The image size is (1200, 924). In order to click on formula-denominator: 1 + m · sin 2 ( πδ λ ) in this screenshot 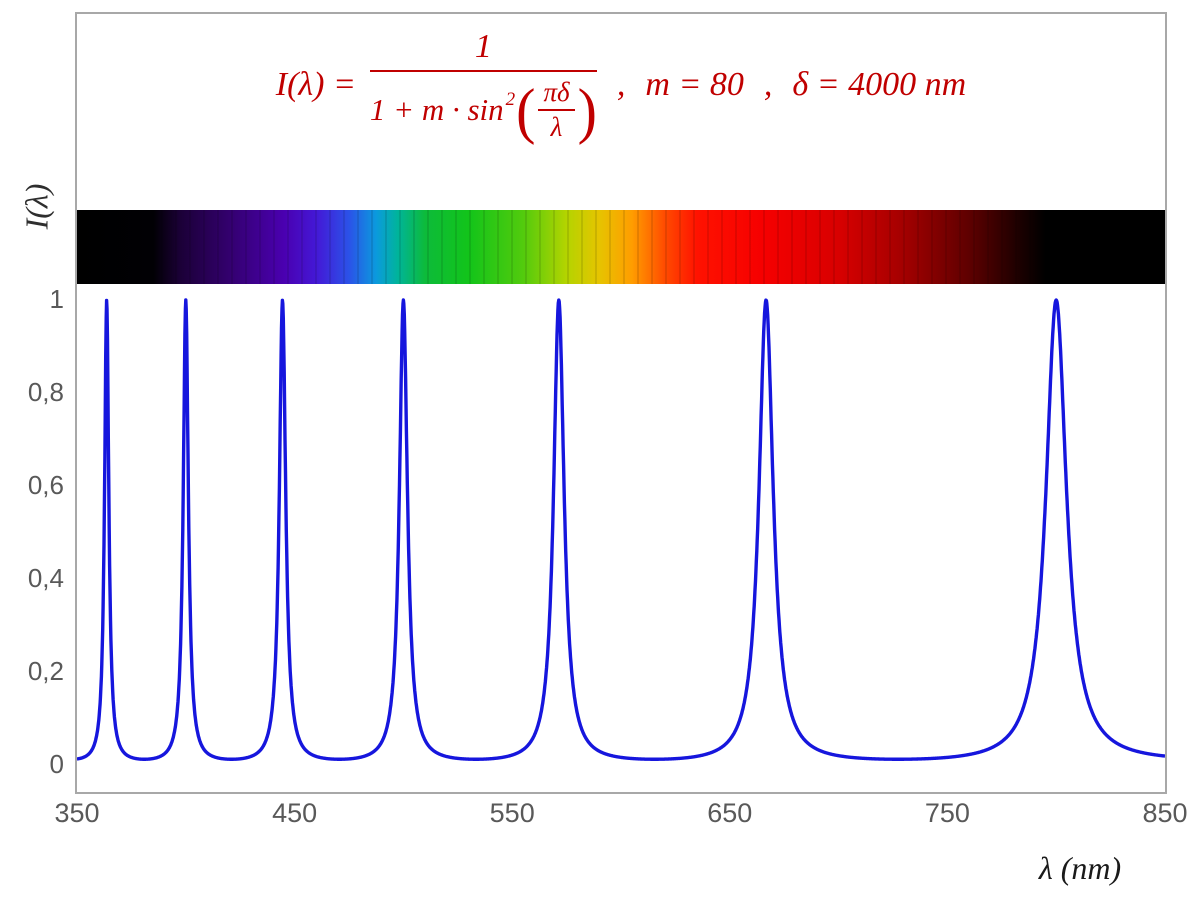, I will do `click(483, 106)`.